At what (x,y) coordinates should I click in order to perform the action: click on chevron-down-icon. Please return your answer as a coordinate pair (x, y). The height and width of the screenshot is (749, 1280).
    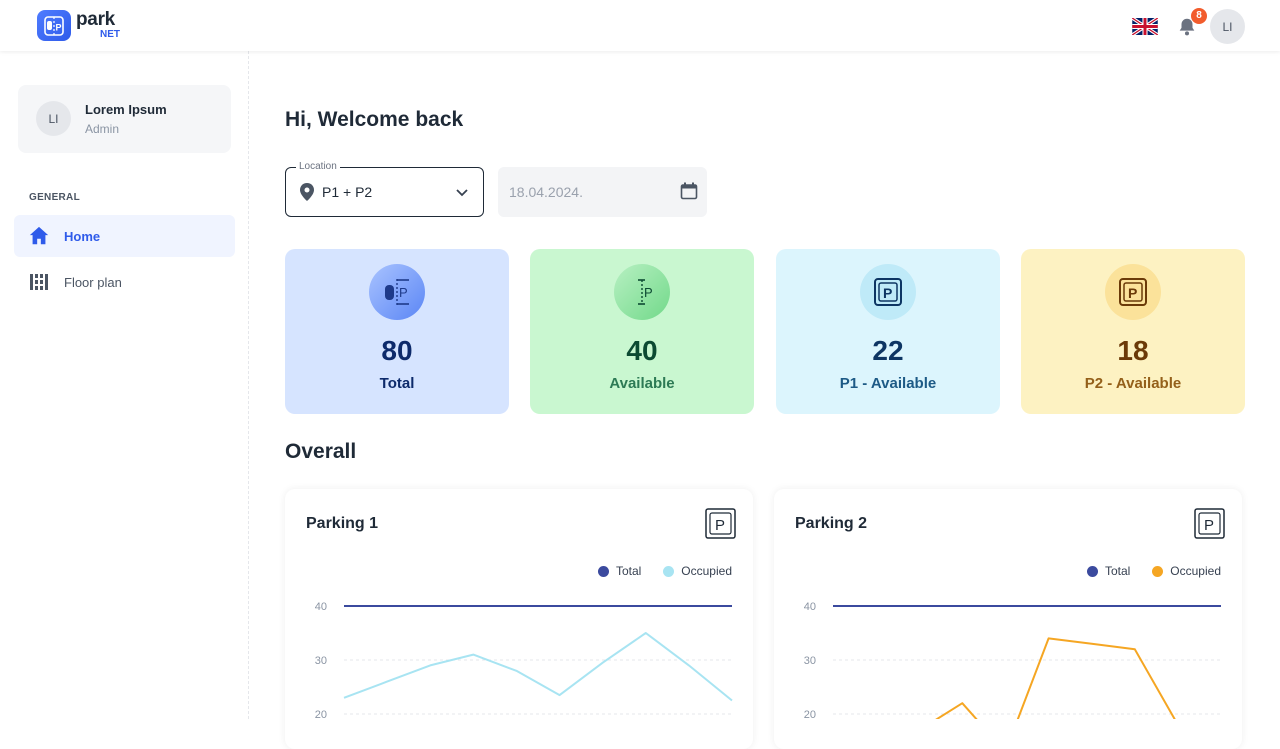
    Looking at the image, I should click on (462, 193).